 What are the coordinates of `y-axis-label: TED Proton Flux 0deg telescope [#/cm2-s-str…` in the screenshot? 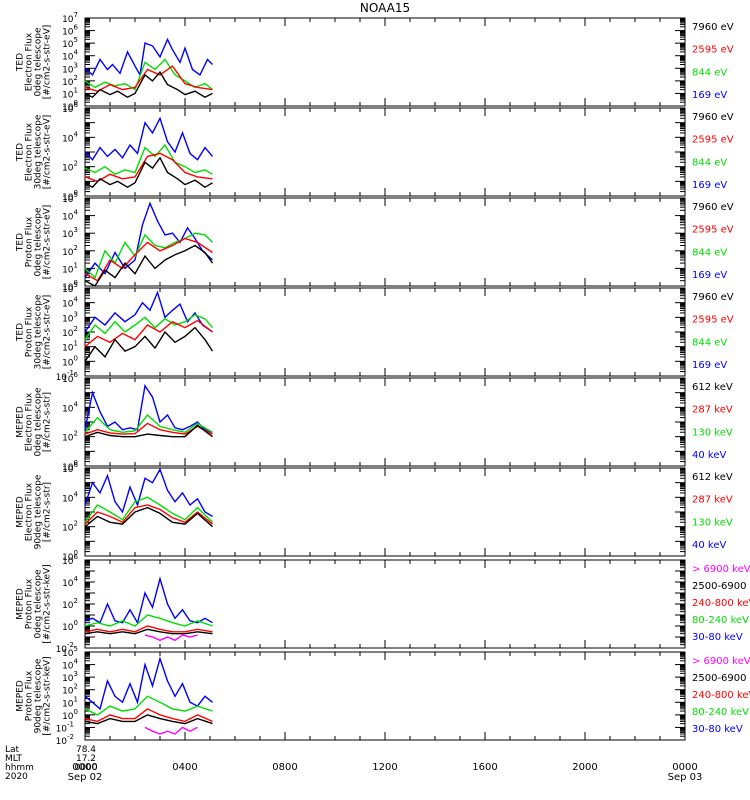 It's located at (34, 242).